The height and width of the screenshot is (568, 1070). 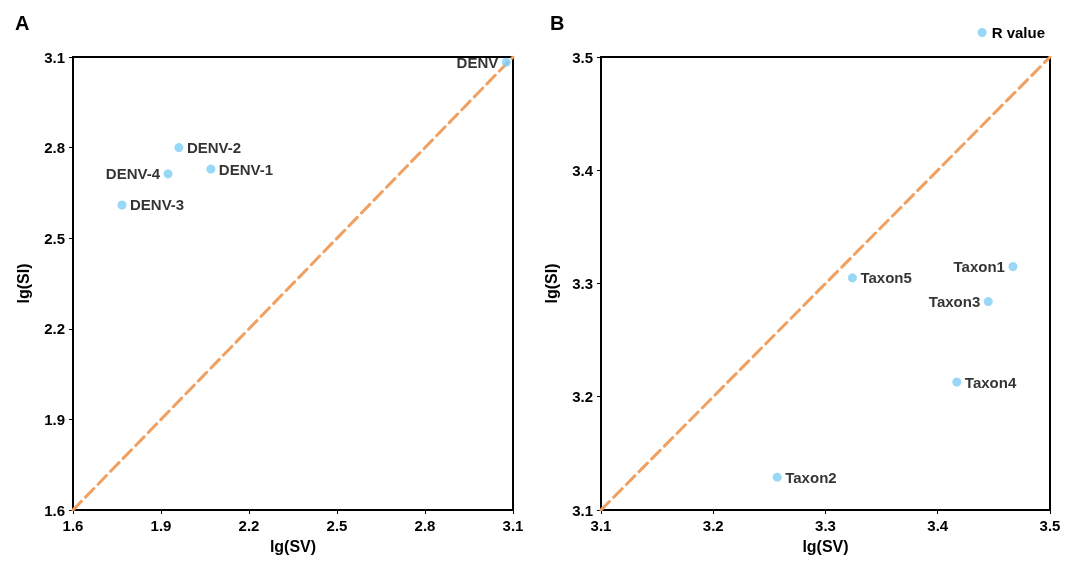 What do you see at coordinates (54, 329) in the screenshot?
I see `y-tick-label: 2.2` at bounding box center [54, 329].